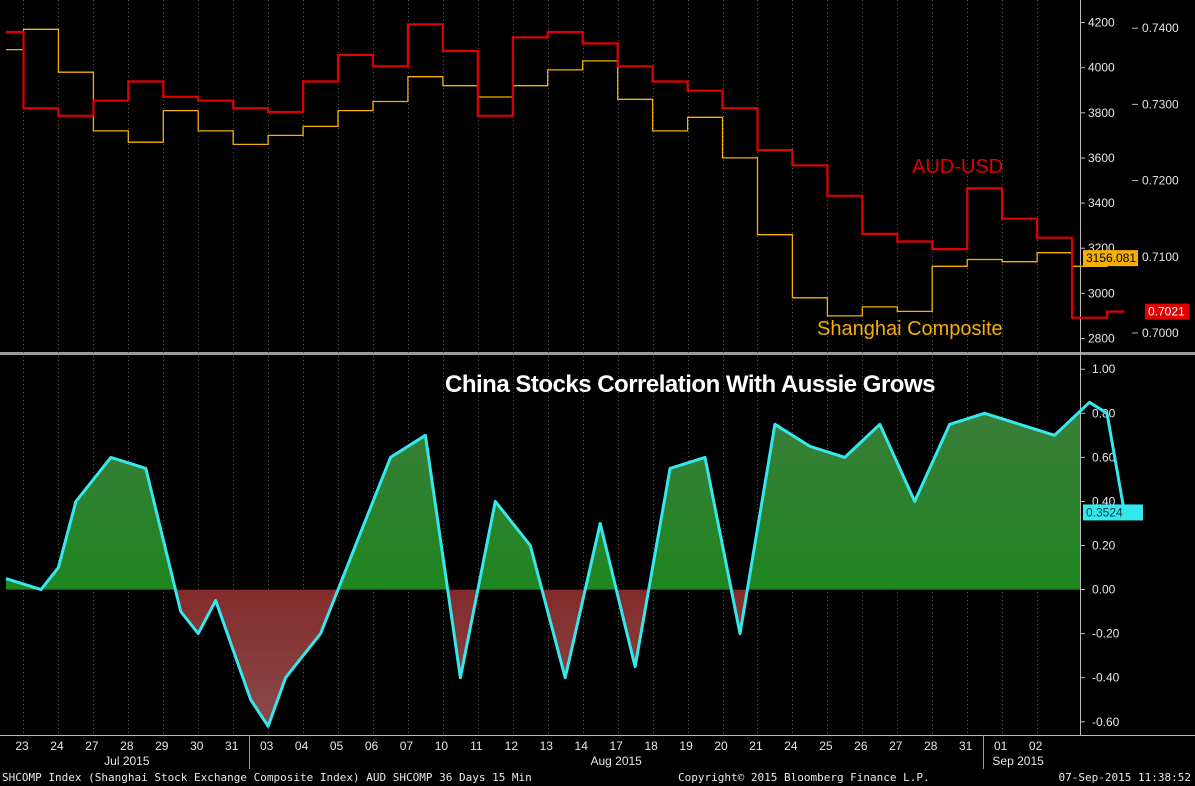  Describe the element at coordinates (686, 746) in the screenshot. I see `x-tick-label: 19` at that location.